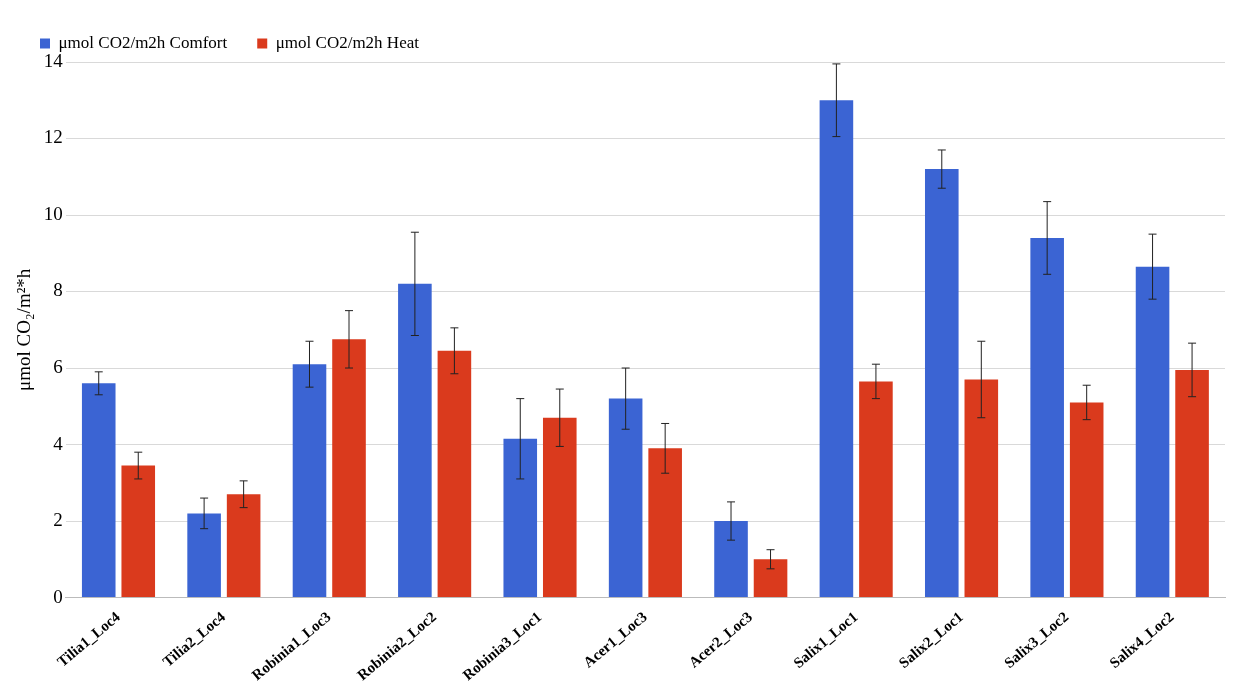  Describe the element at coordinates (58, 290) in the screenshot. I see `y-tick-label: 8` at that location.